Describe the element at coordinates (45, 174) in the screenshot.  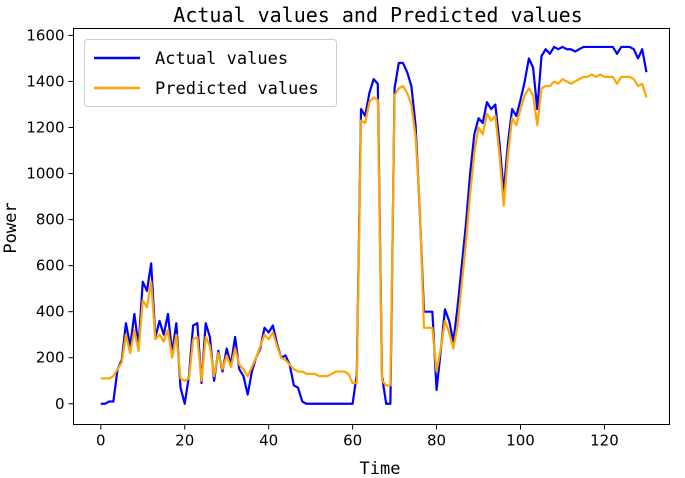
I see `y-tick-label: 1000` at that location.